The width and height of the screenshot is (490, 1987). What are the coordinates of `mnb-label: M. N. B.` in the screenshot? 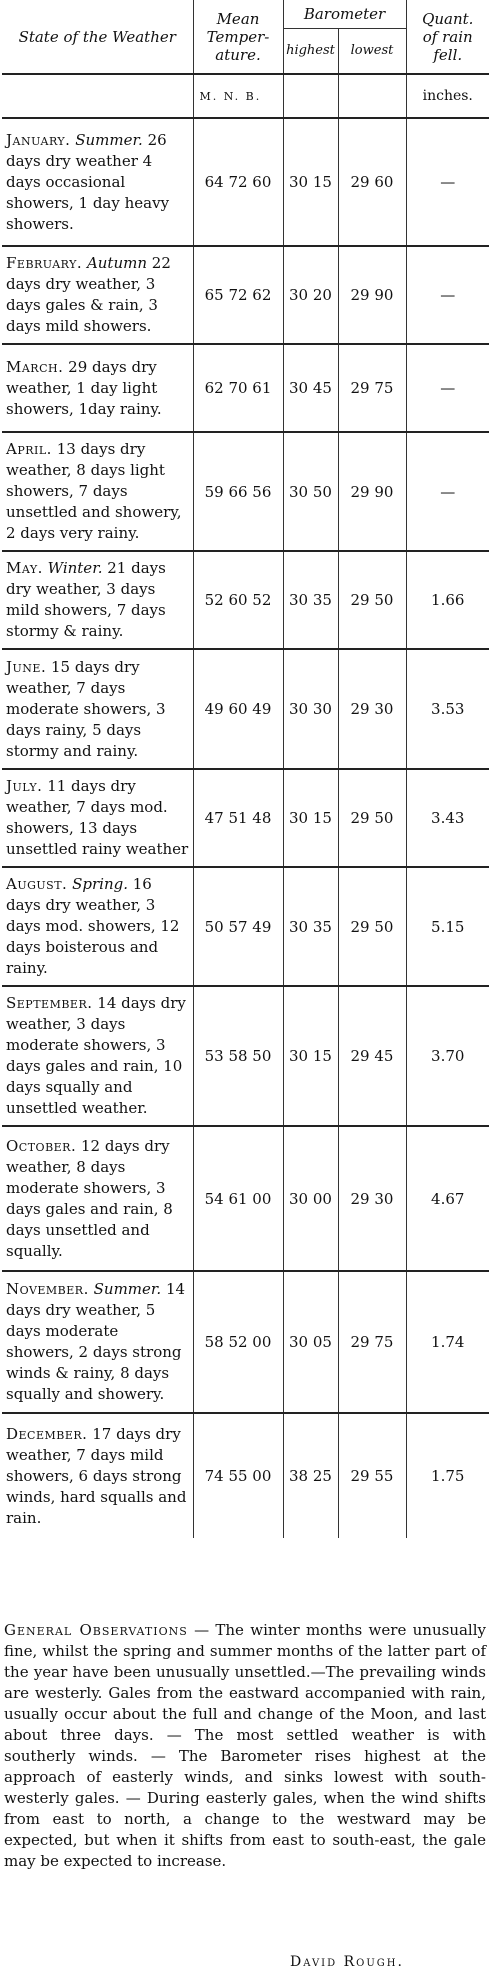 It's located at (237, 95).